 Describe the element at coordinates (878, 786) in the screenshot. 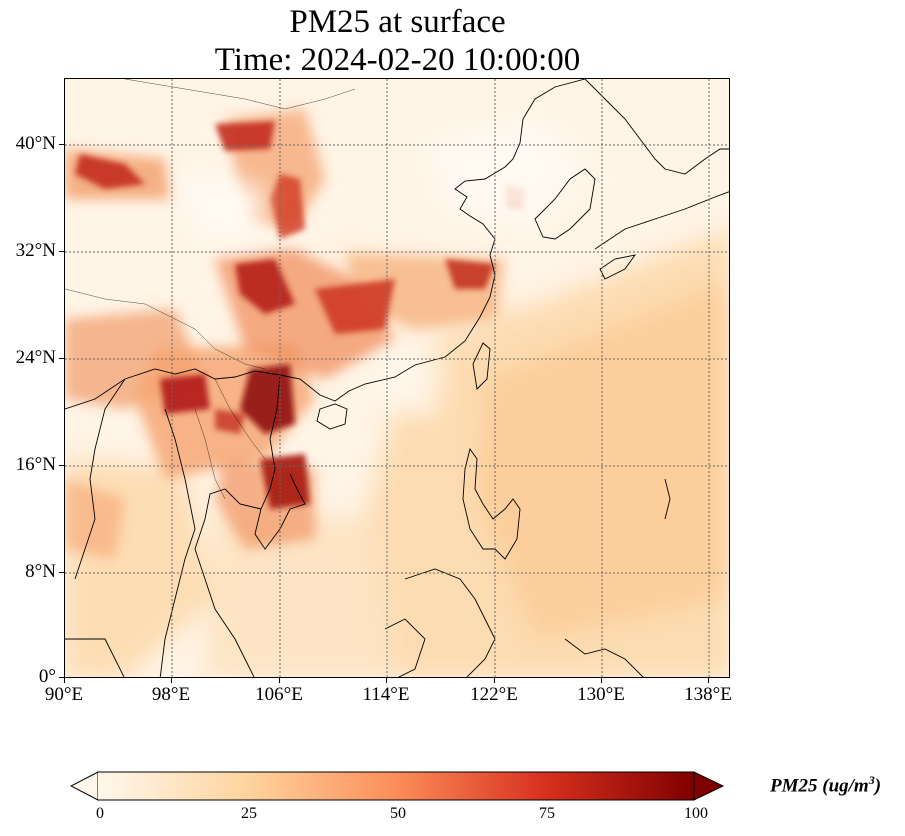

I see `colorbar-label-close: )` at that location.